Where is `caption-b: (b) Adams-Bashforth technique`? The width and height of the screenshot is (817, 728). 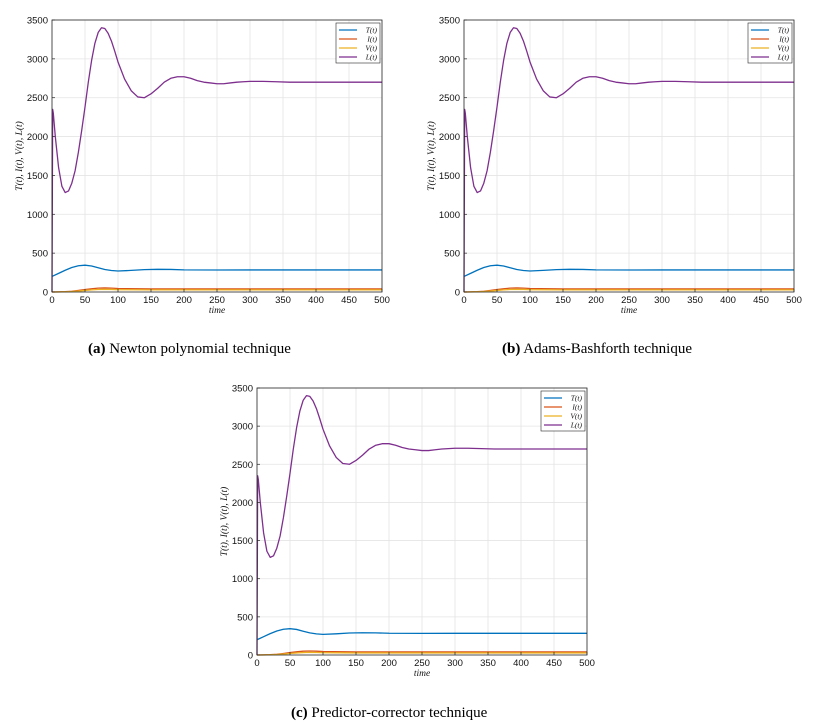 caption-b: (b) Adams-Bashforth technique is located at coordinates (597, 349).